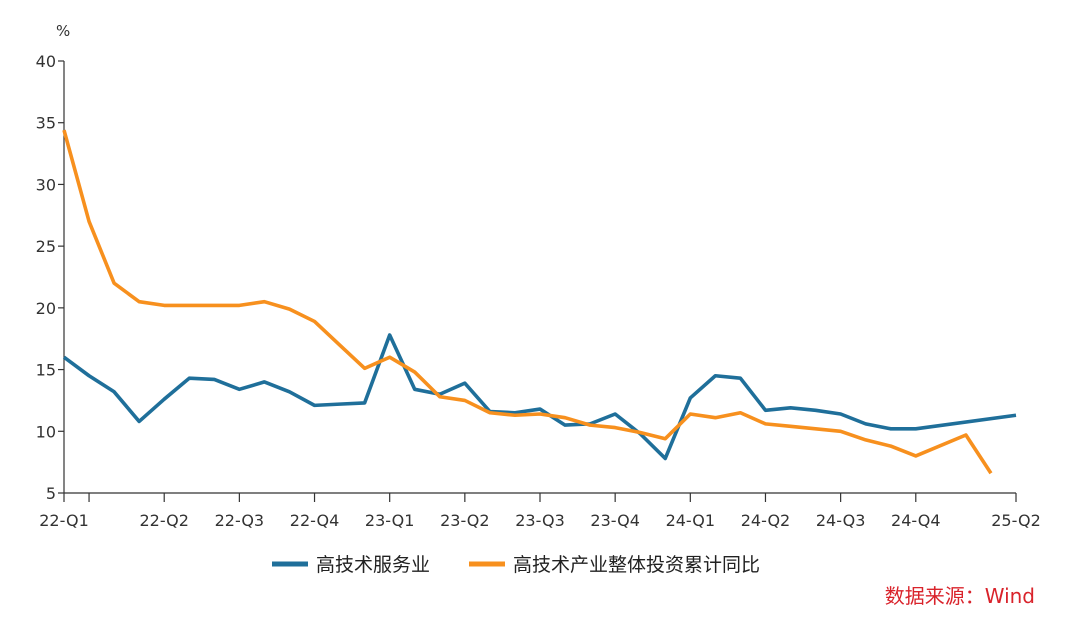 The image size is (1080, 633). What do you see at coordinates (46, 431) in the screenshot?
I see `y-tick-label: 10` at bounding box center [46, 431].